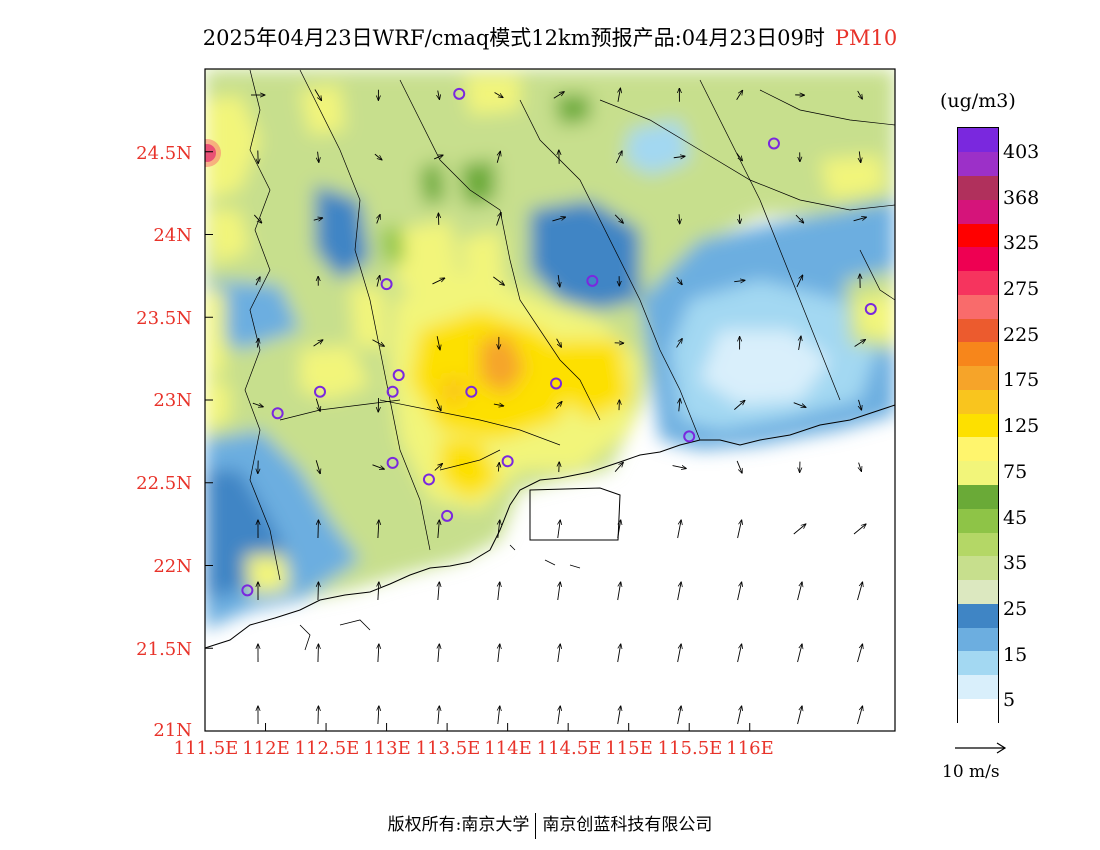 The height and width of the screenshot is (850, 1100). What do you see at coordinates (164, 318) in the screenshot?
I see `y-tick-label: 23.5N` at bounding box center [164, 318].